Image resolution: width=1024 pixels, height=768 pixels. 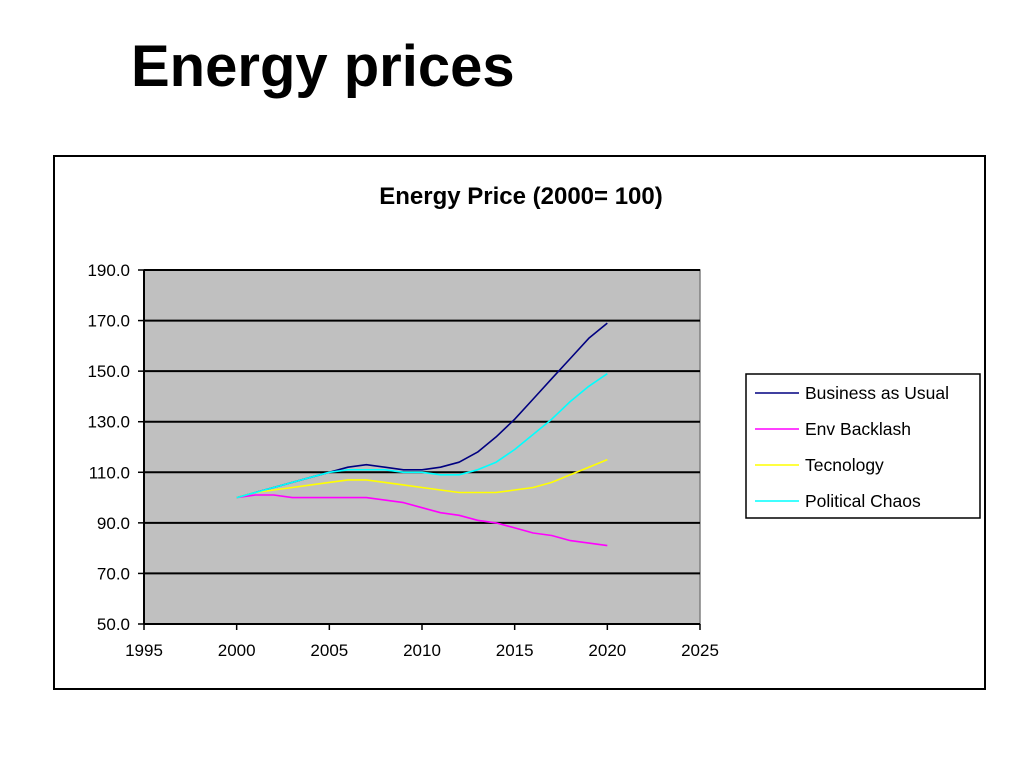 I want to click on x-tick-label: 2010, so click(x=422, y=650).